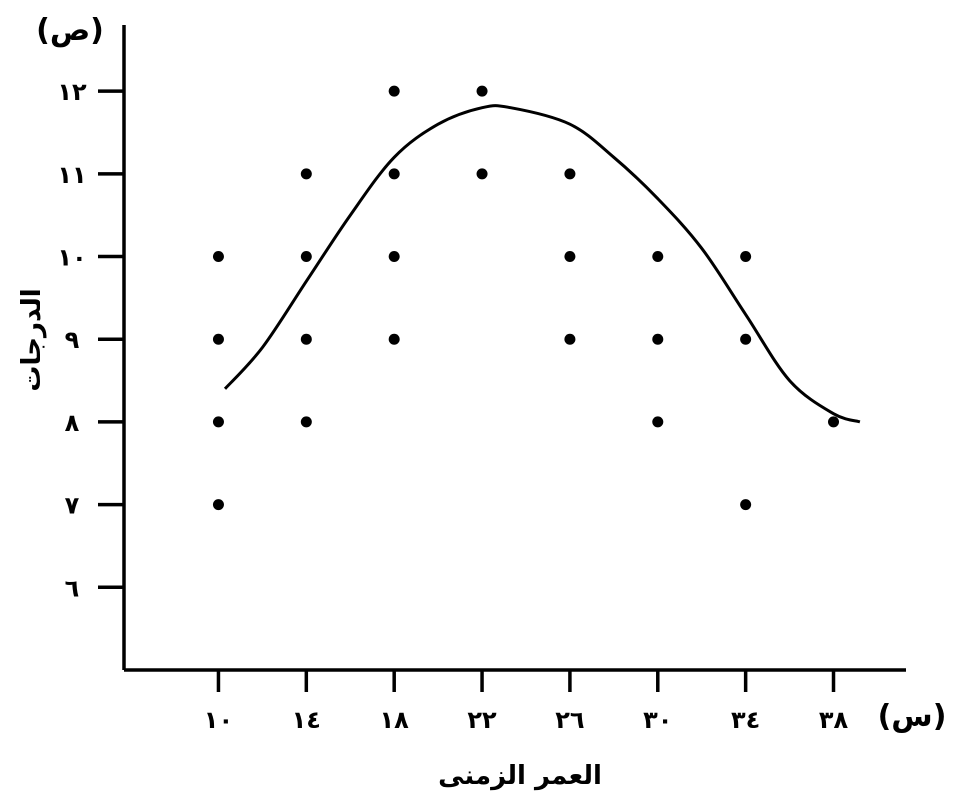 This screenshot has height=797, width=965. What do you see at coordinates (72, 340) in the screenshot?
I see `y-tick-label: ٩` at bounding box center [72, 340].